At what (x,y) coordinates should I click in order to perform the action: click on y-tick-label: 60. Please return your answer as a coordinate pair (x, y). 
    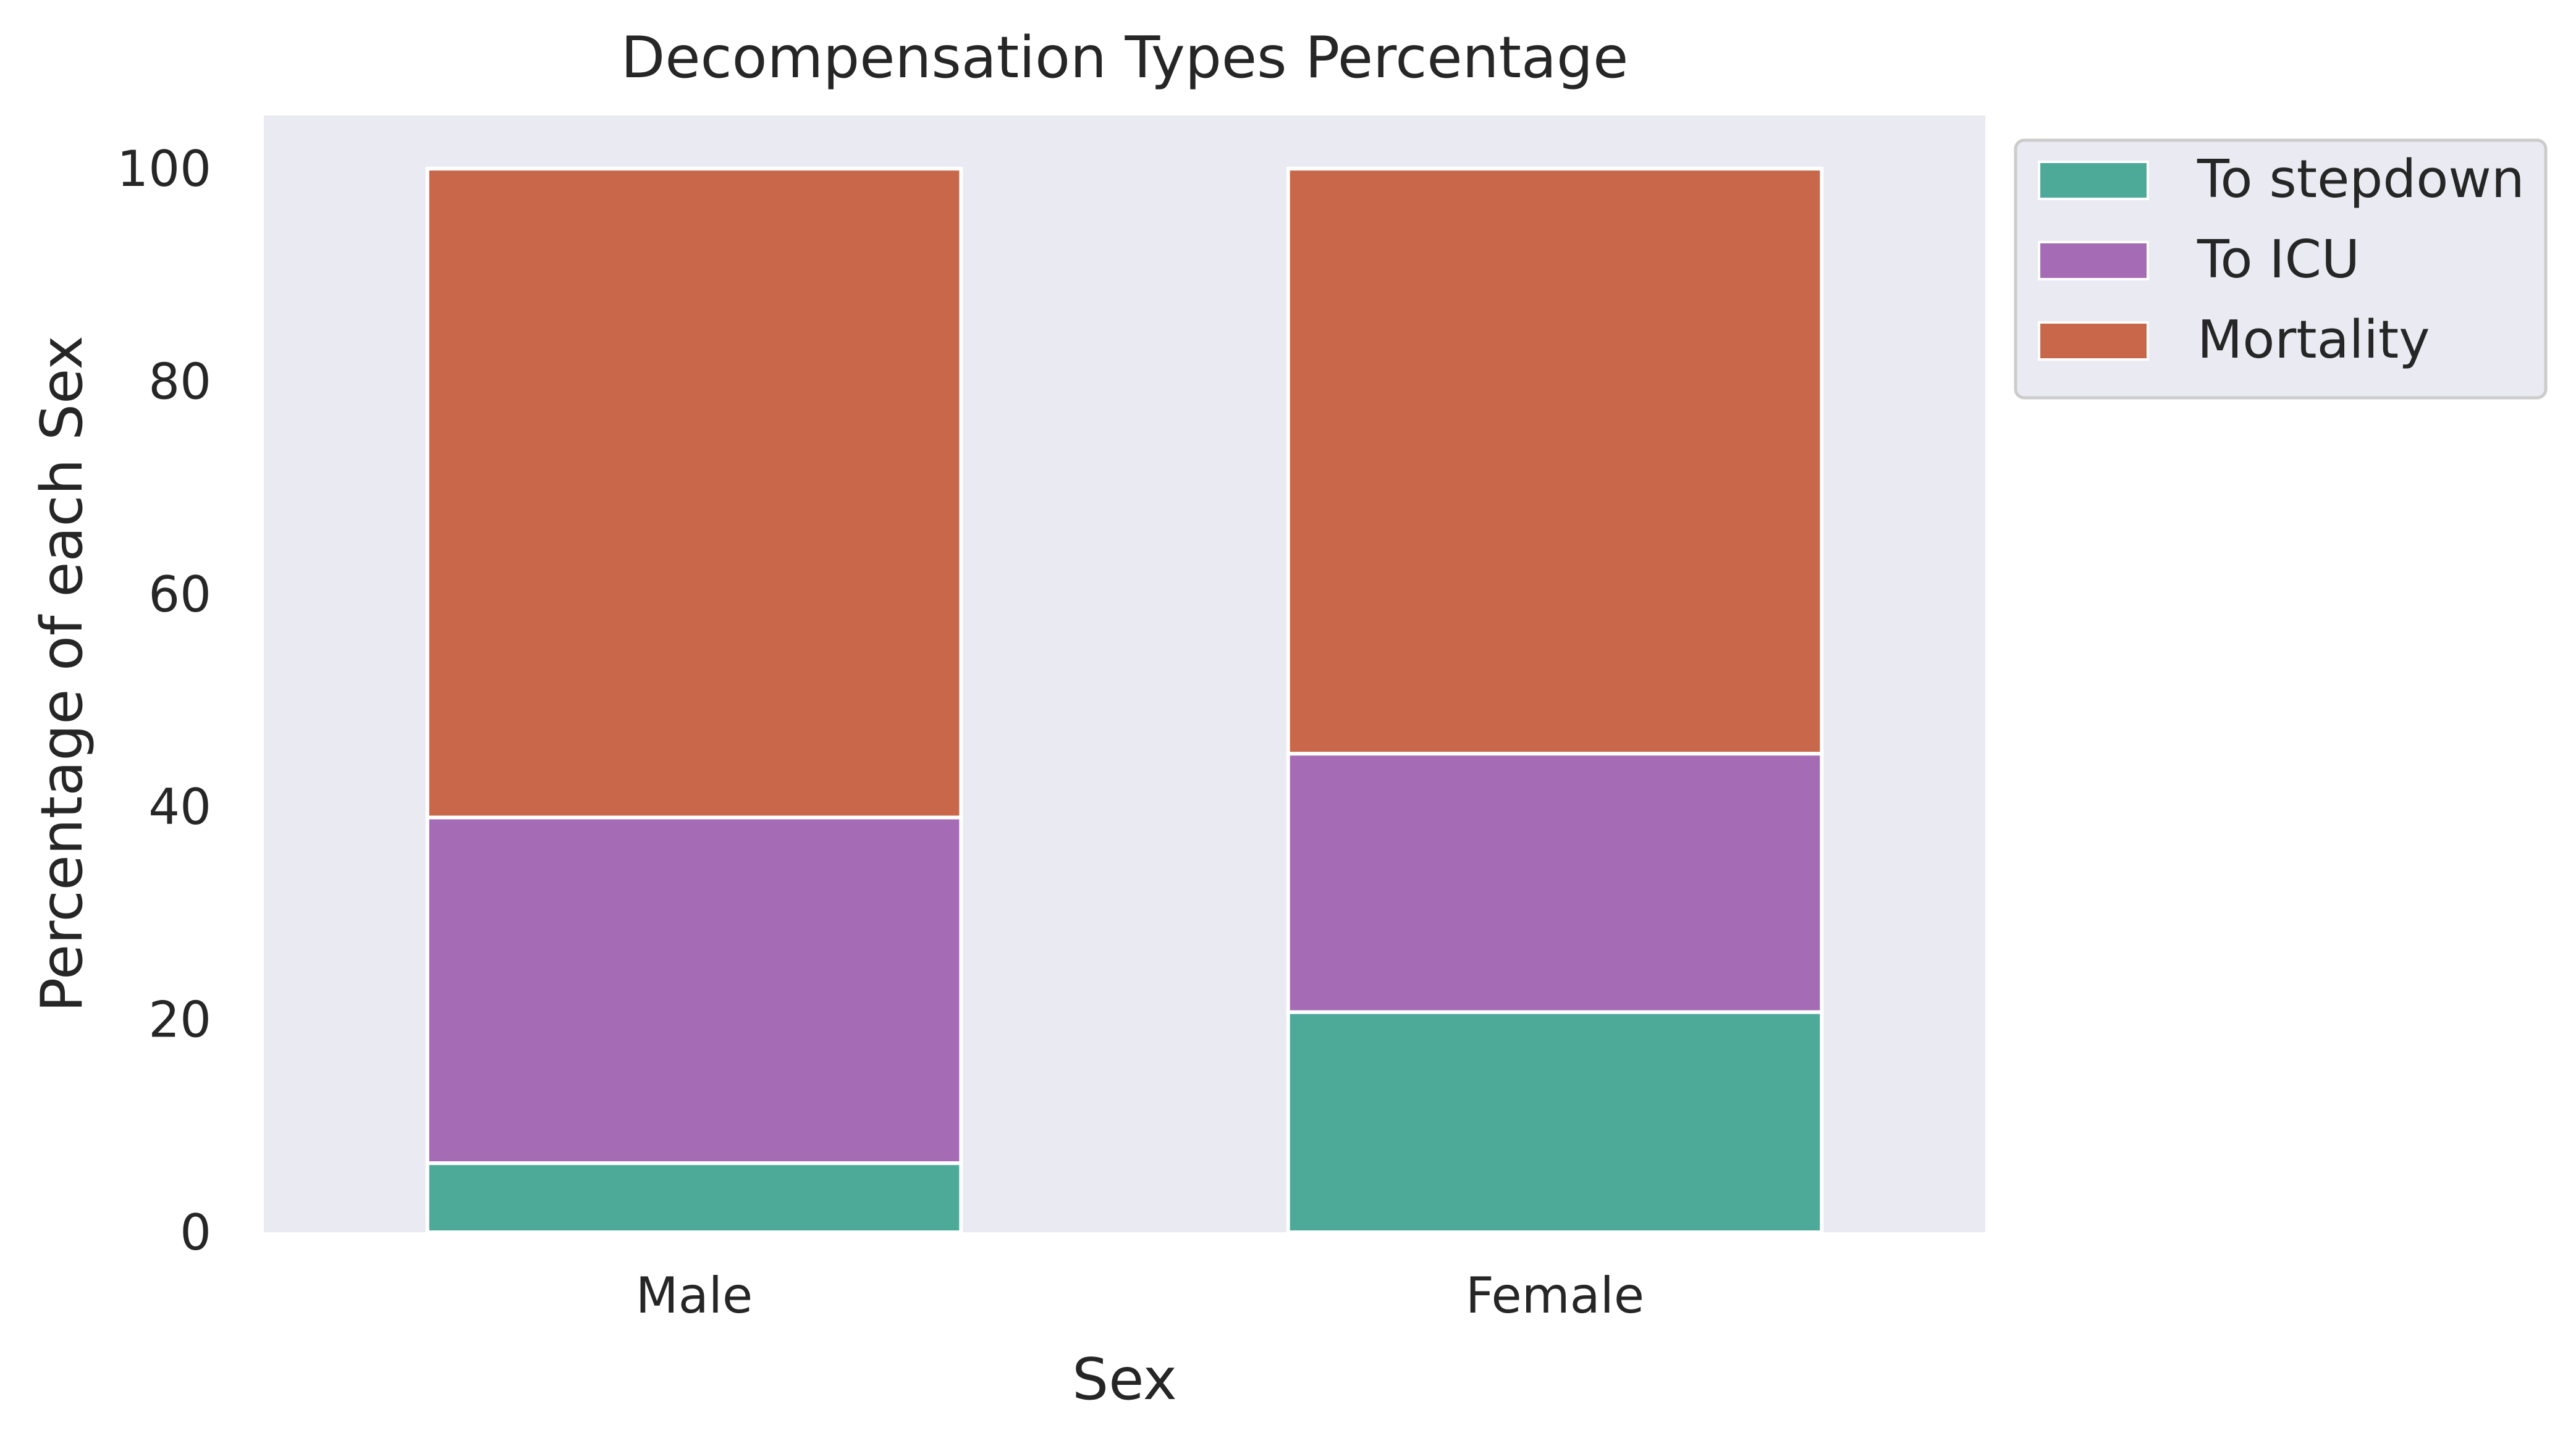
    Looking at the image, I should click on (179, 595).